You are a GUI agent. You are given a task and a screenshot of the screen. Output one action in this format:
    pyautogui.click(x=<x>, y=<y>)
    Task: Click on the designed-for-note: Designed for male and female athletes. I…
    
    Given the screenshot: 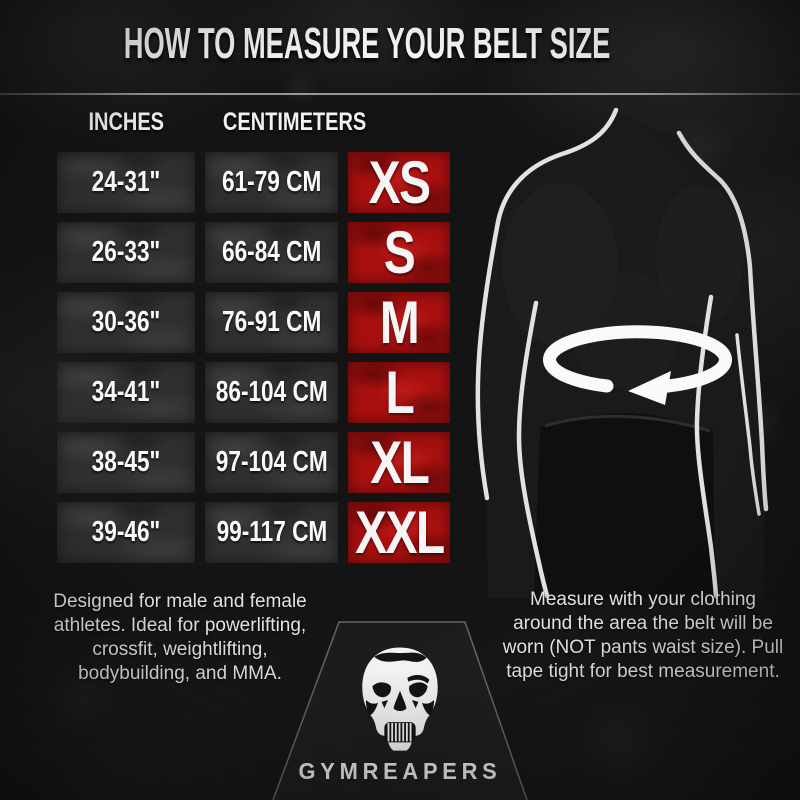 What is the action you would take?
    pyautogui.click(x=180, y=637)
    